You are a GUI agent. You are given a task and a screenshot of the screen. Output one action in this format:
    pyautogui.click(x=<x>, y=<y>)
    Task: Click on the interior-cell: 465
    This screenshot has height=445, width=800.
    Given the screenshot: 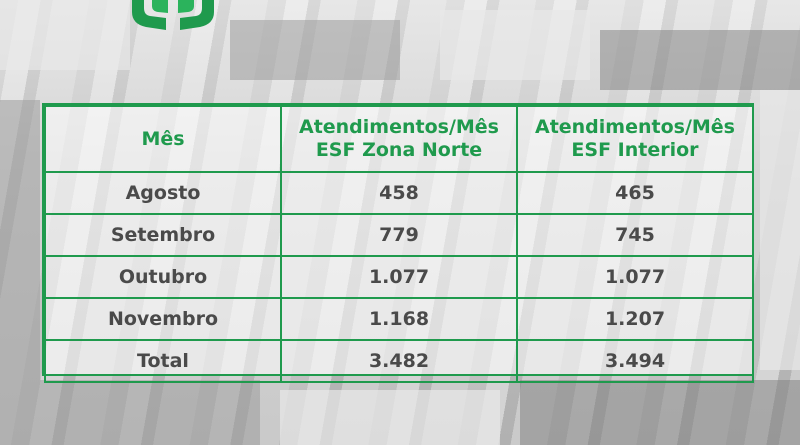 What is the action you would take?
    pyautogui.click(x=635, y=193)
    